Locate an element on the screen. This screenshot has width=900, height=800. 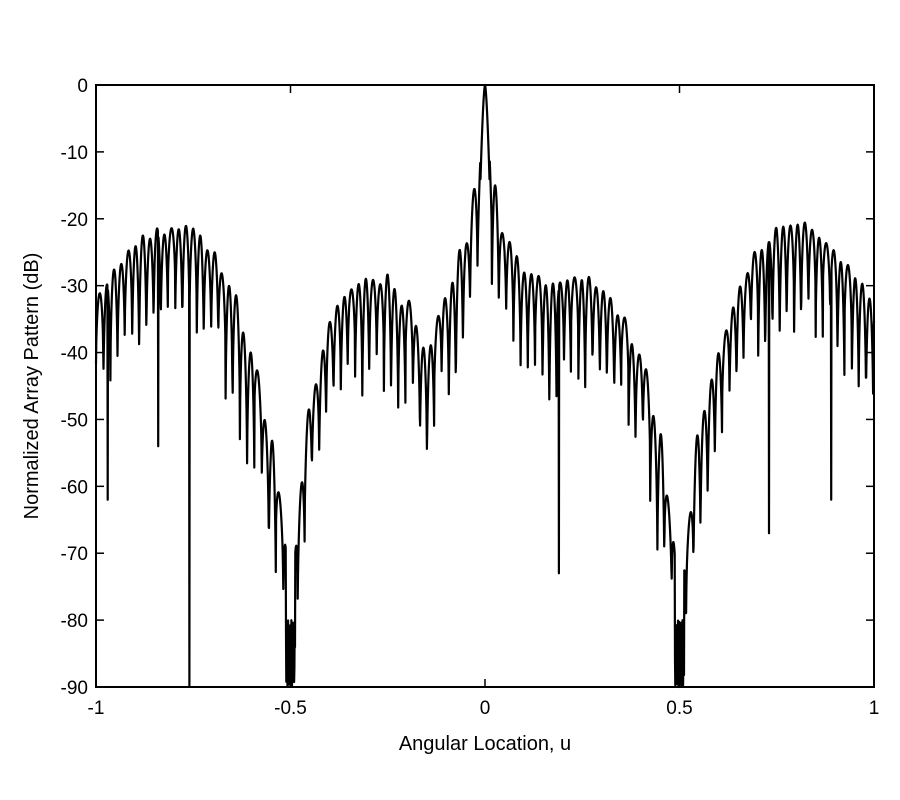
x-tick-label: -1 is located at coordinates (96, 708).